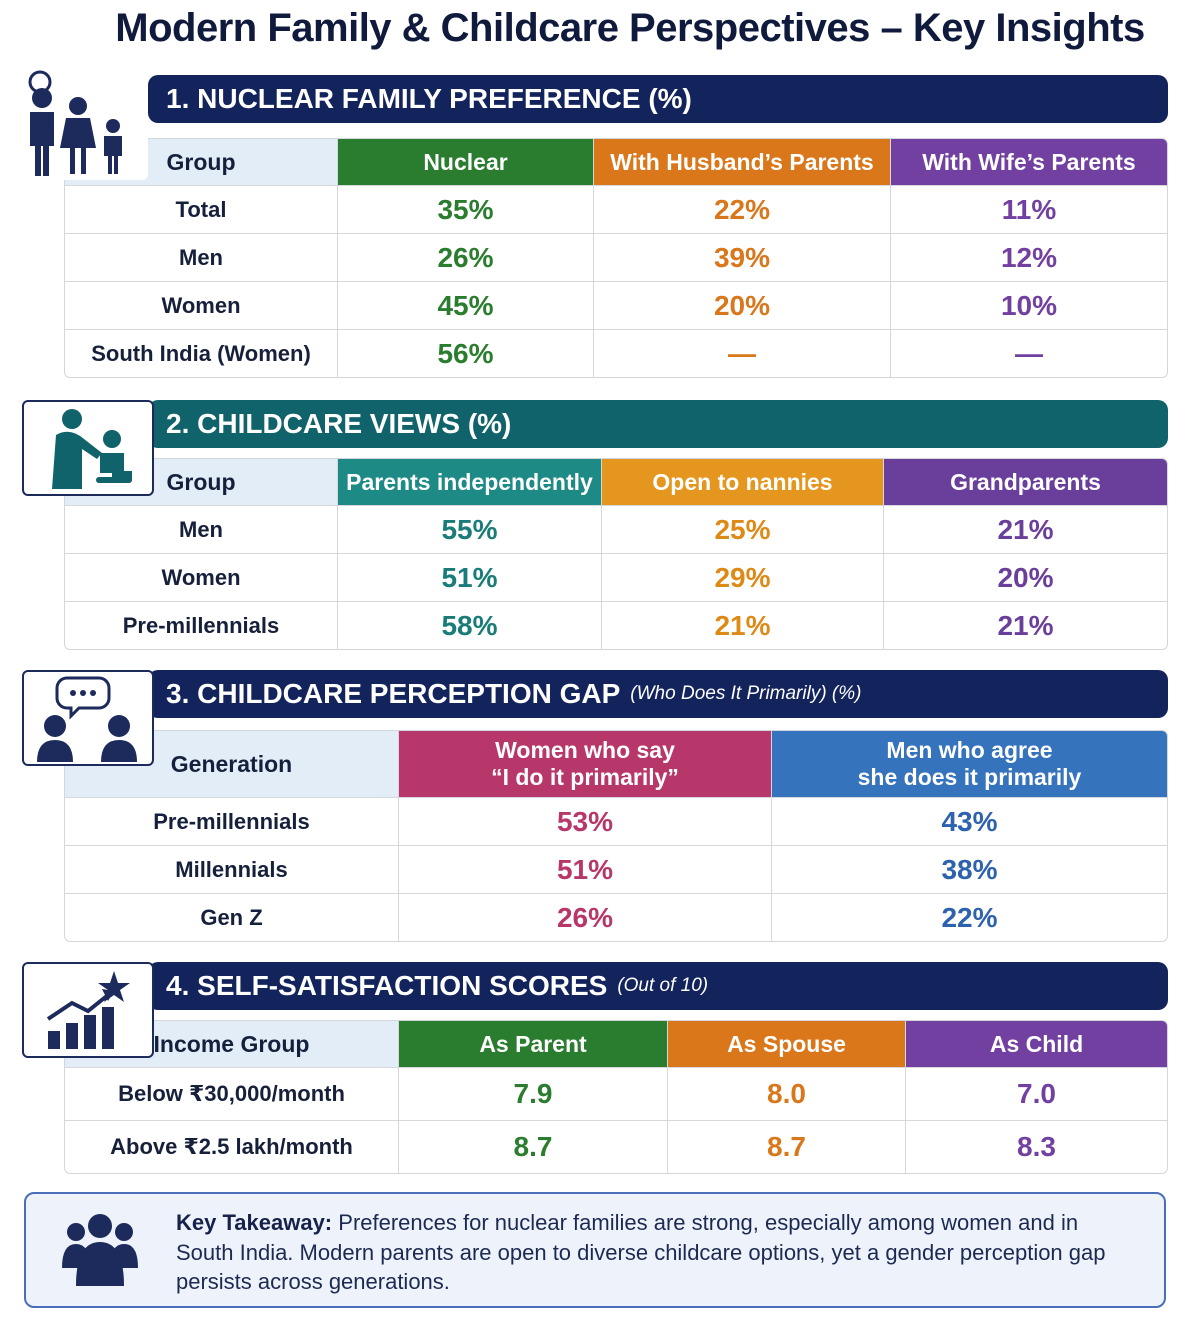 This screenshot has width=1190, height=1322. Describe the element at coordinates (231, 917) in the screenshot. I see `row-label: Gen Z` at that location.